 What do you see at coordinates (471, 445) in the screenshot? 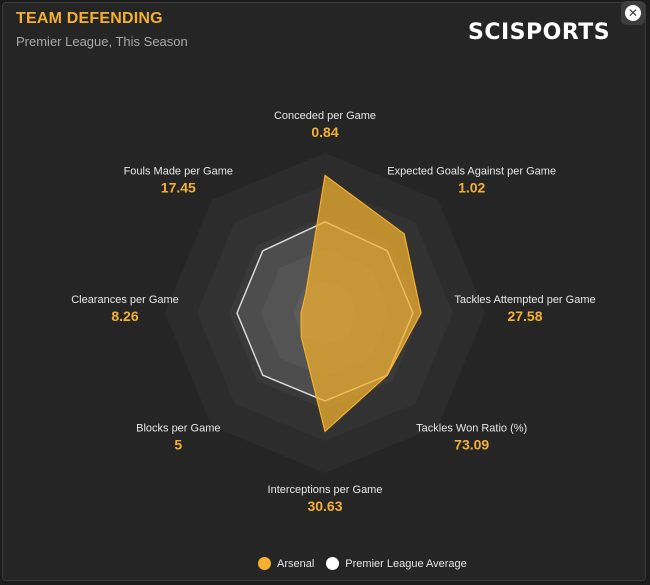
I see `axis-value-3: 73.09` at bounding box center [471, 445].